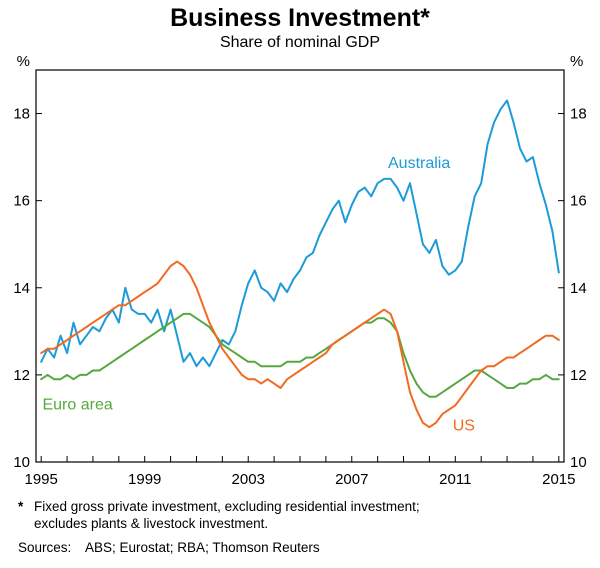 The image size is (600, 568). What do you see at coordinates (464, 426) in the screenshot?
I see `series-label-us: US` at bounding box center [464, 426].